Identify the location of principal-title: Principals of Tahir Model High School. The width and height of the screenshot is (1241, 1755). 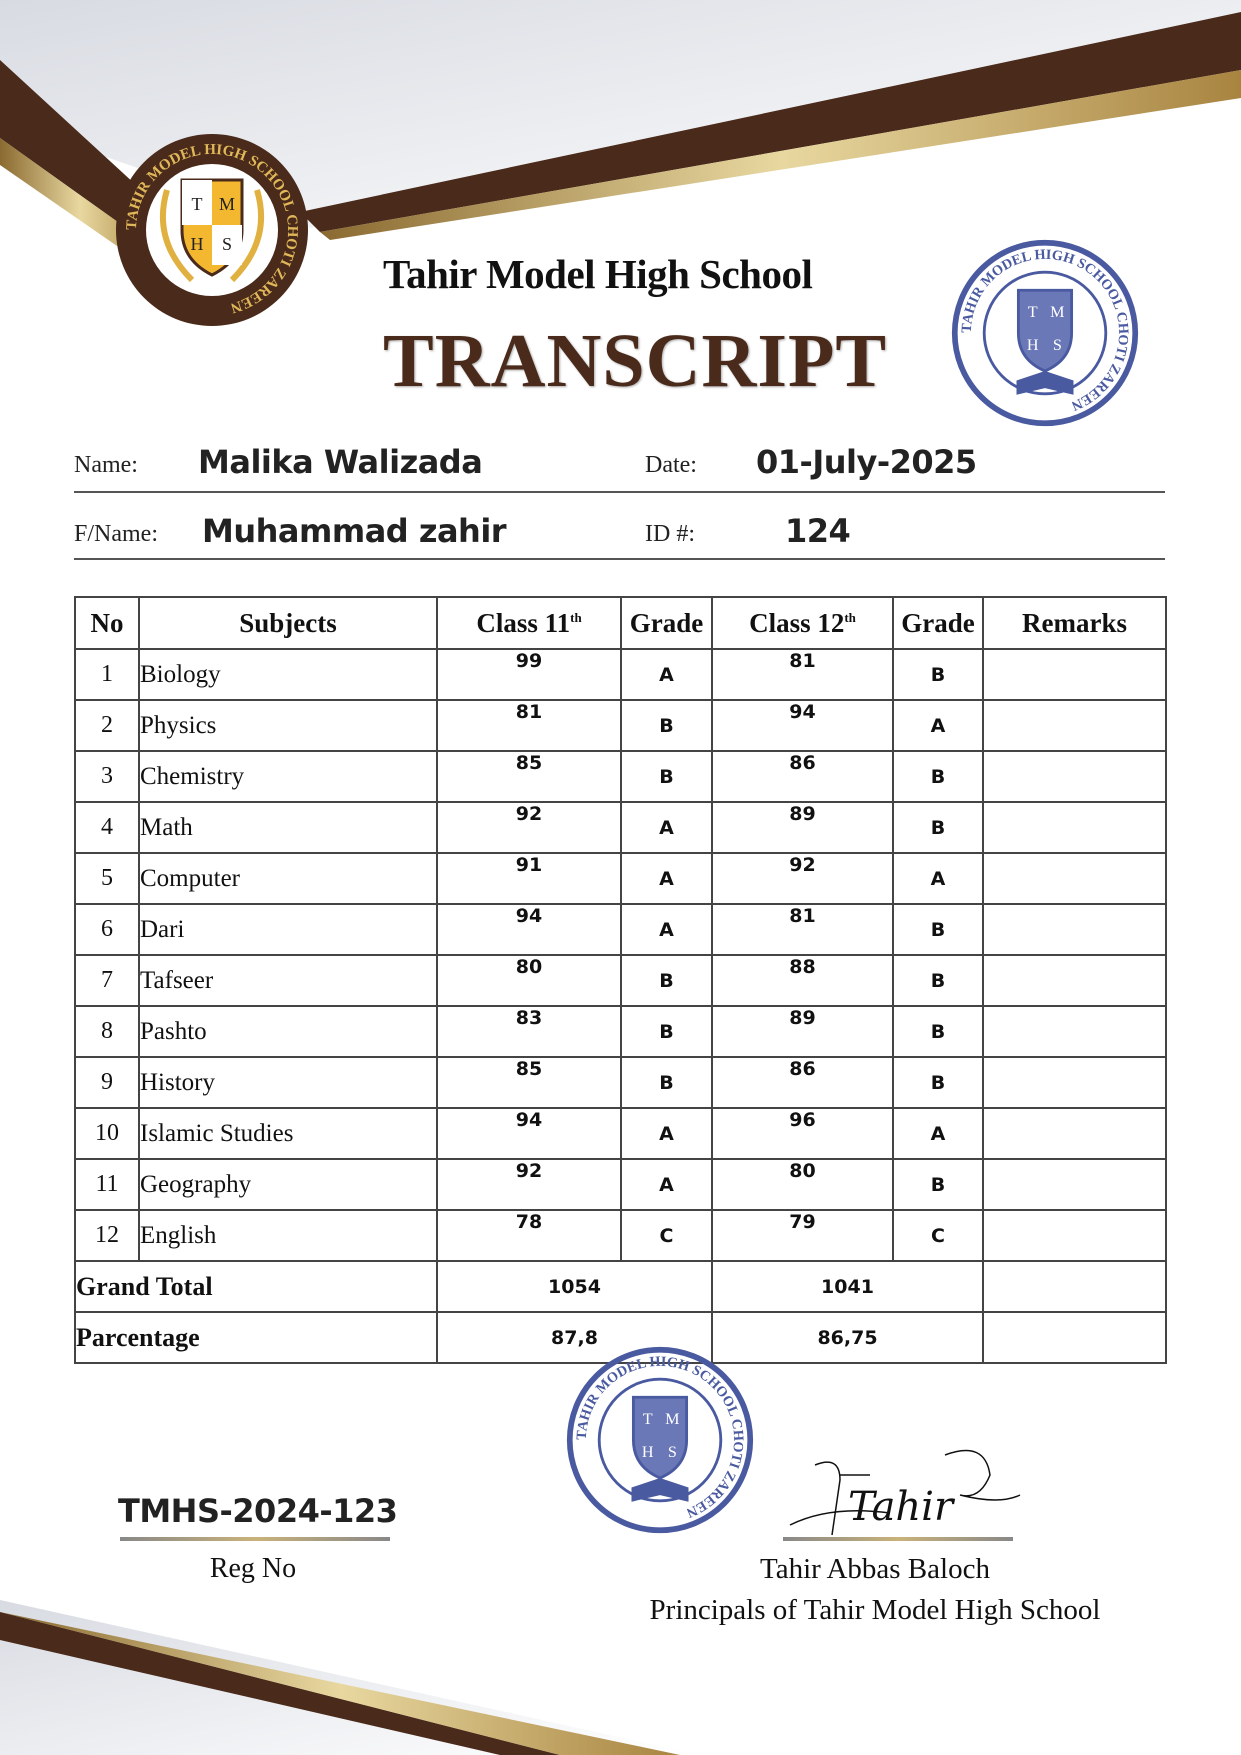
(875, 1610).